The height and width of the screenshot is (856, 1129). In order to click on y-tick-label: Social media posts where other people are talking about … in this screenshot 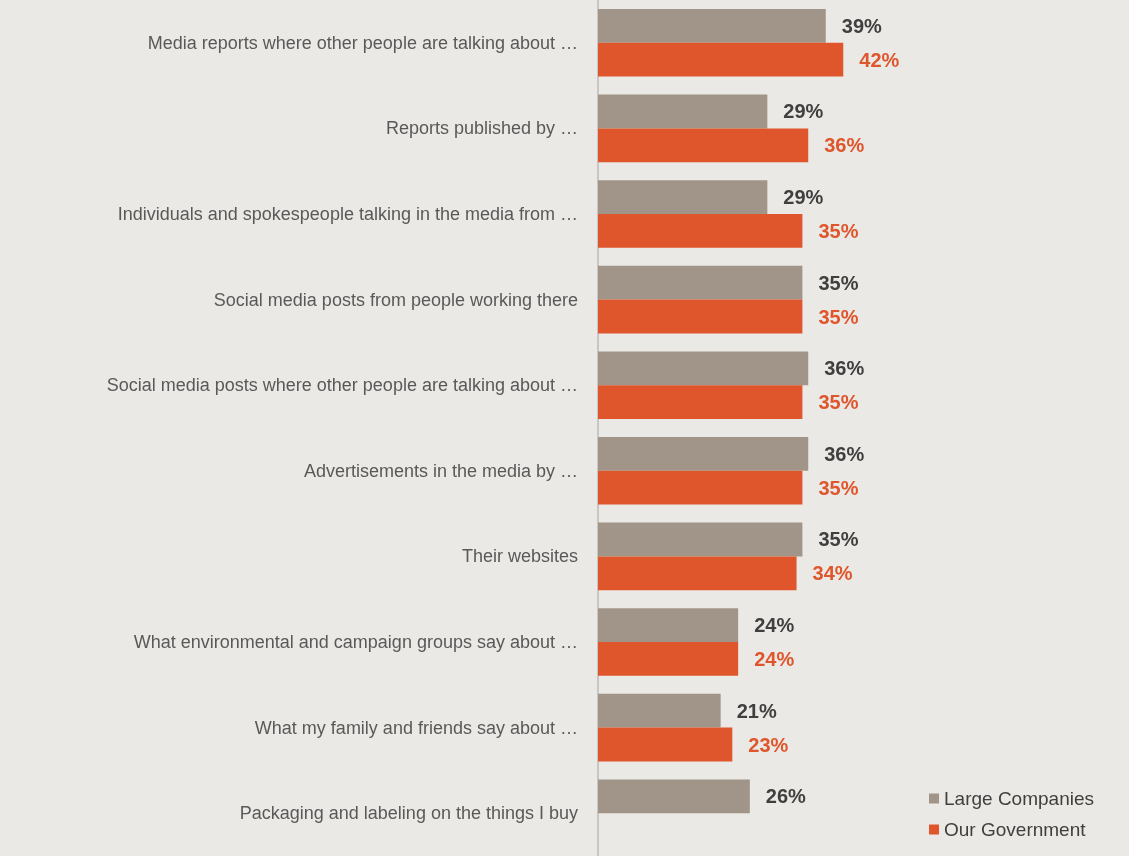, I will do `click(342, 385)`.